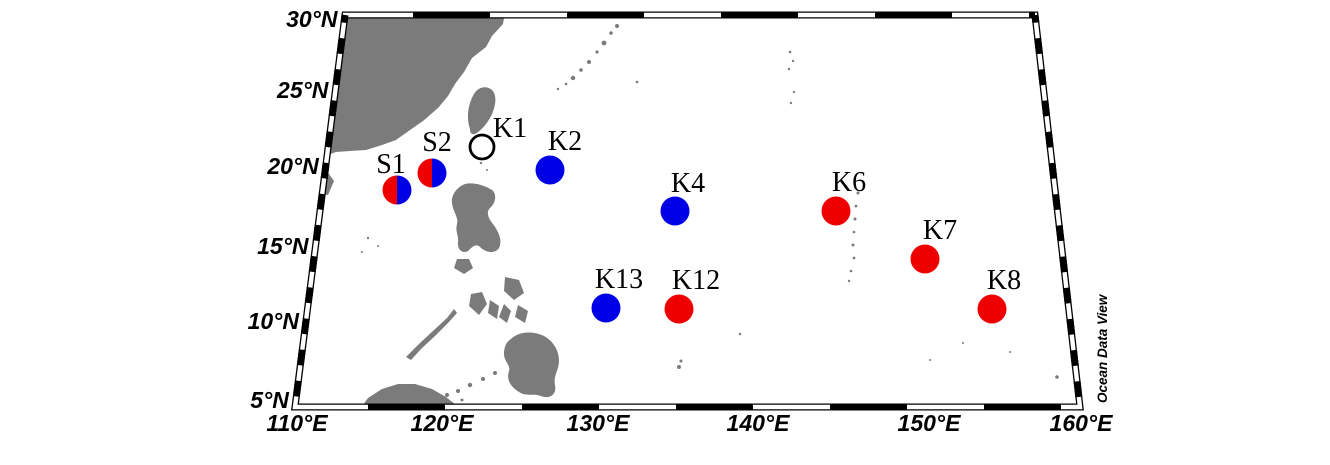 Image resolution: width=1330 pixels, height=465 pixels. I want to click on landmass-mindoro, so click(463, 266).